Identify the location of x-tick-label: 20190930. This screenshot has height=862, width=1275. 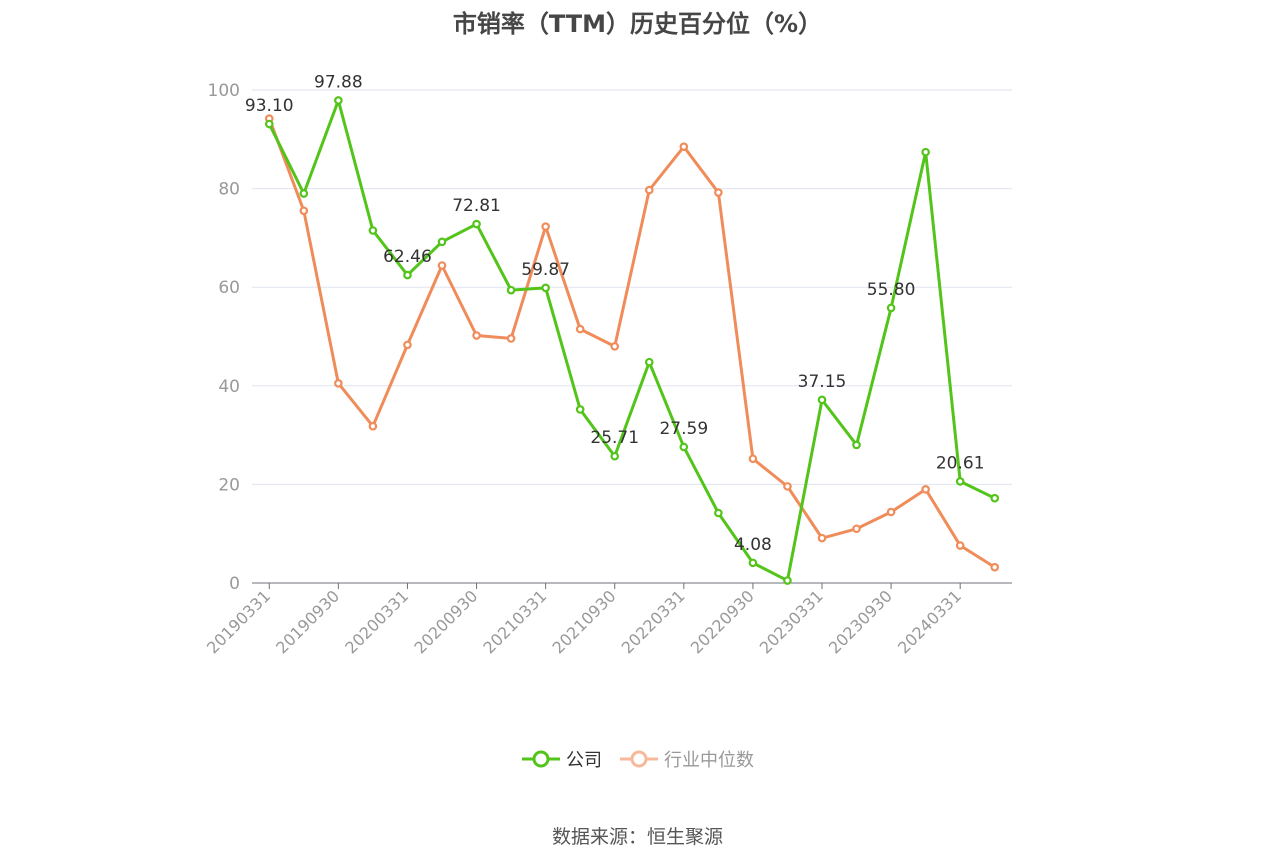
(307, 621).